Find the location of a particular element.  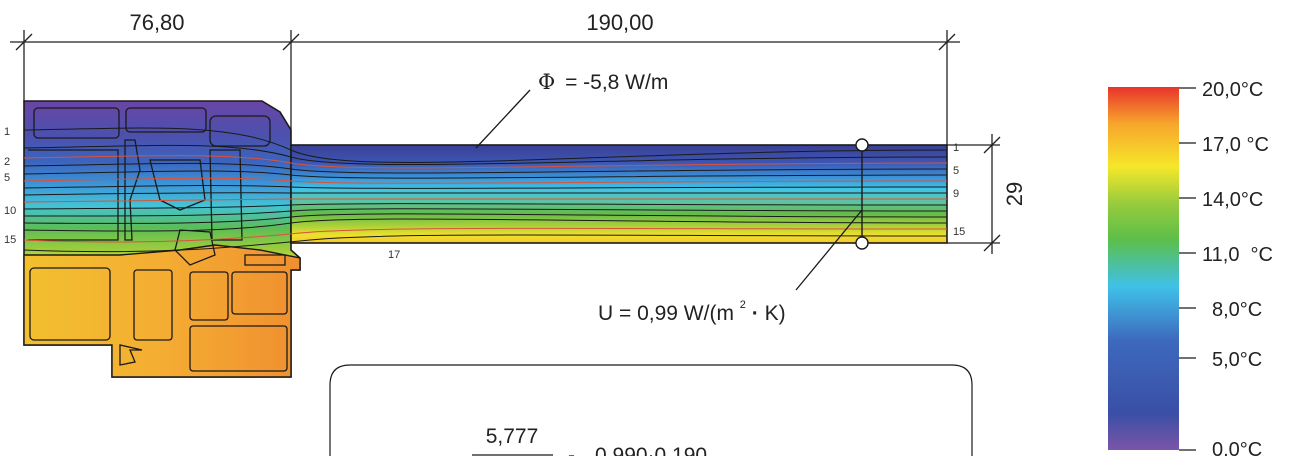

u-value-prefix: U = 0,99 W/(m is located at coordinates (666, 313).